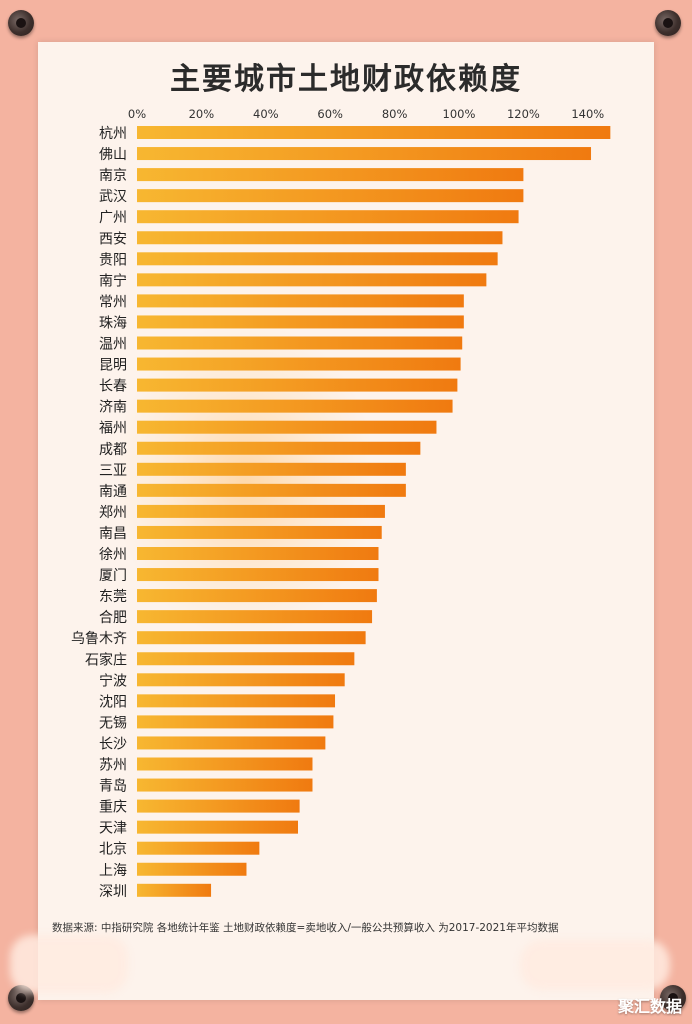 This screenshot has width=692, height=1024. What do you see at coordinates (113, 850) in the screenshot?
I see `category-label: 北京` at bounding box center [113, 850].